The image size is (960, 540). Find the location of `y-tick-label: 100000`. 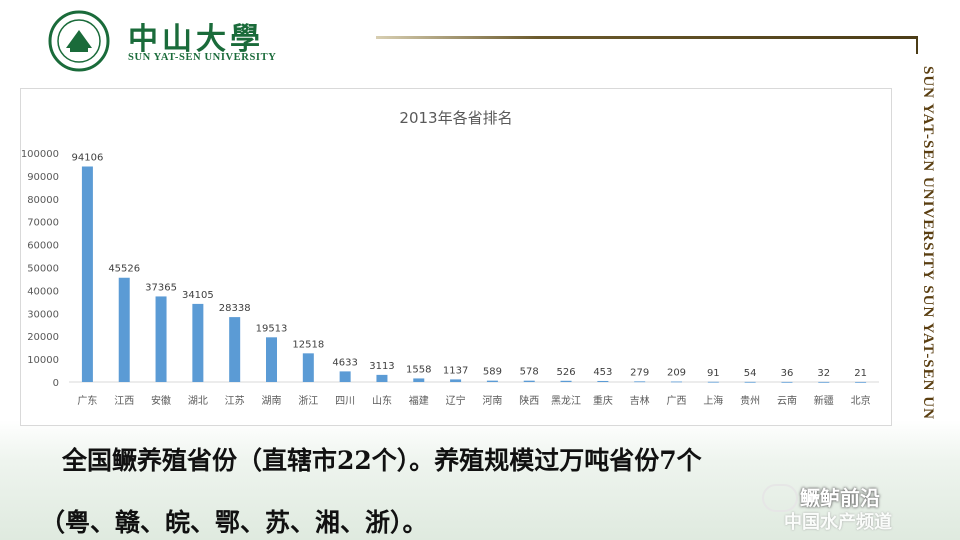

y-tick-label: 100000 is located at coordinates (40, 154).